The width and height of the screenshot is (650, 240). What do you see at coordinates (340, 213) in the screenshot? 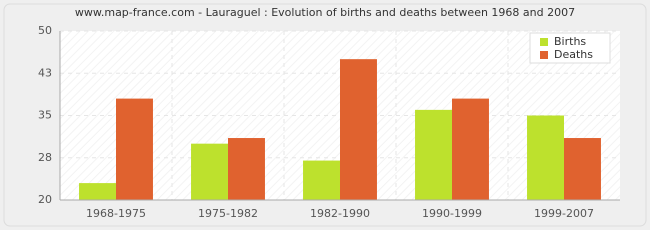
I see `x-tick-label: 1982-1990` at bounding box center [340, 213].